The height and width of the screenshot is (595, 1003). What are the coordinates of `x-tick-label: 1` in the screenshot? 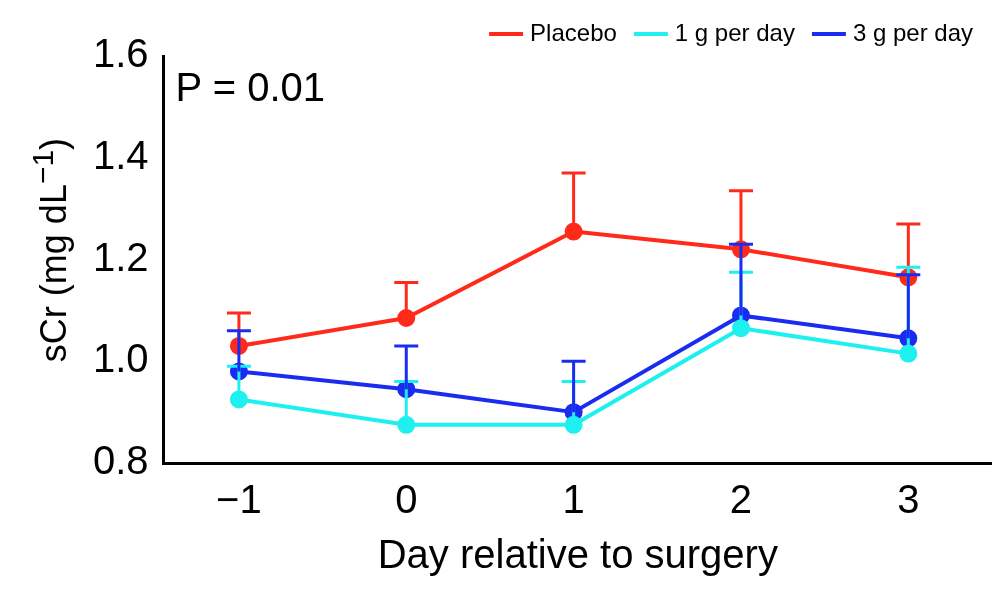 It's located at (573, 499).